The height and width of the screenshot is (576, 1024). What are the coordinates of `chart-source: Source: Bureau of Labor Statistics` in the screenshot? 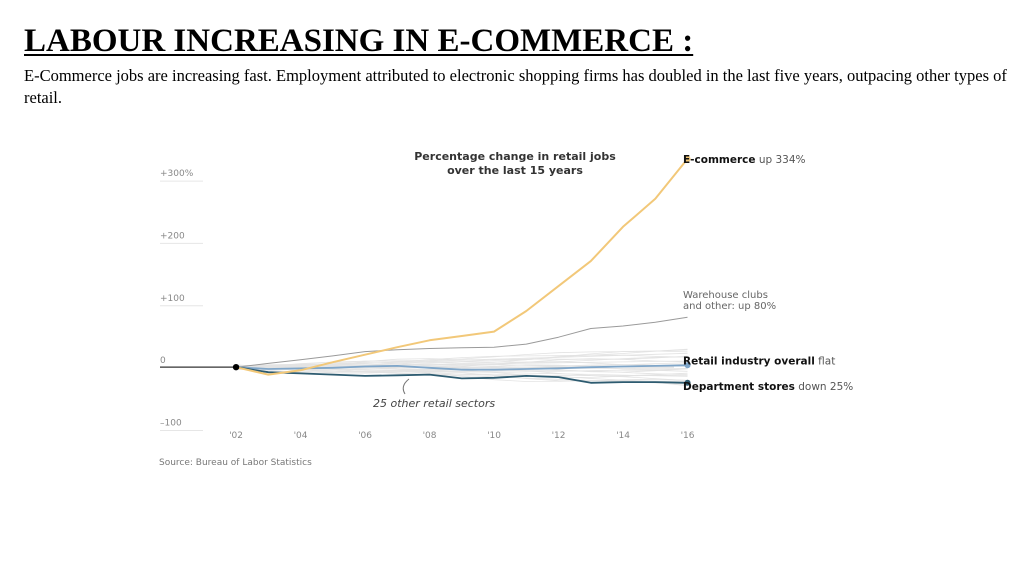 It's located at (235, 463).